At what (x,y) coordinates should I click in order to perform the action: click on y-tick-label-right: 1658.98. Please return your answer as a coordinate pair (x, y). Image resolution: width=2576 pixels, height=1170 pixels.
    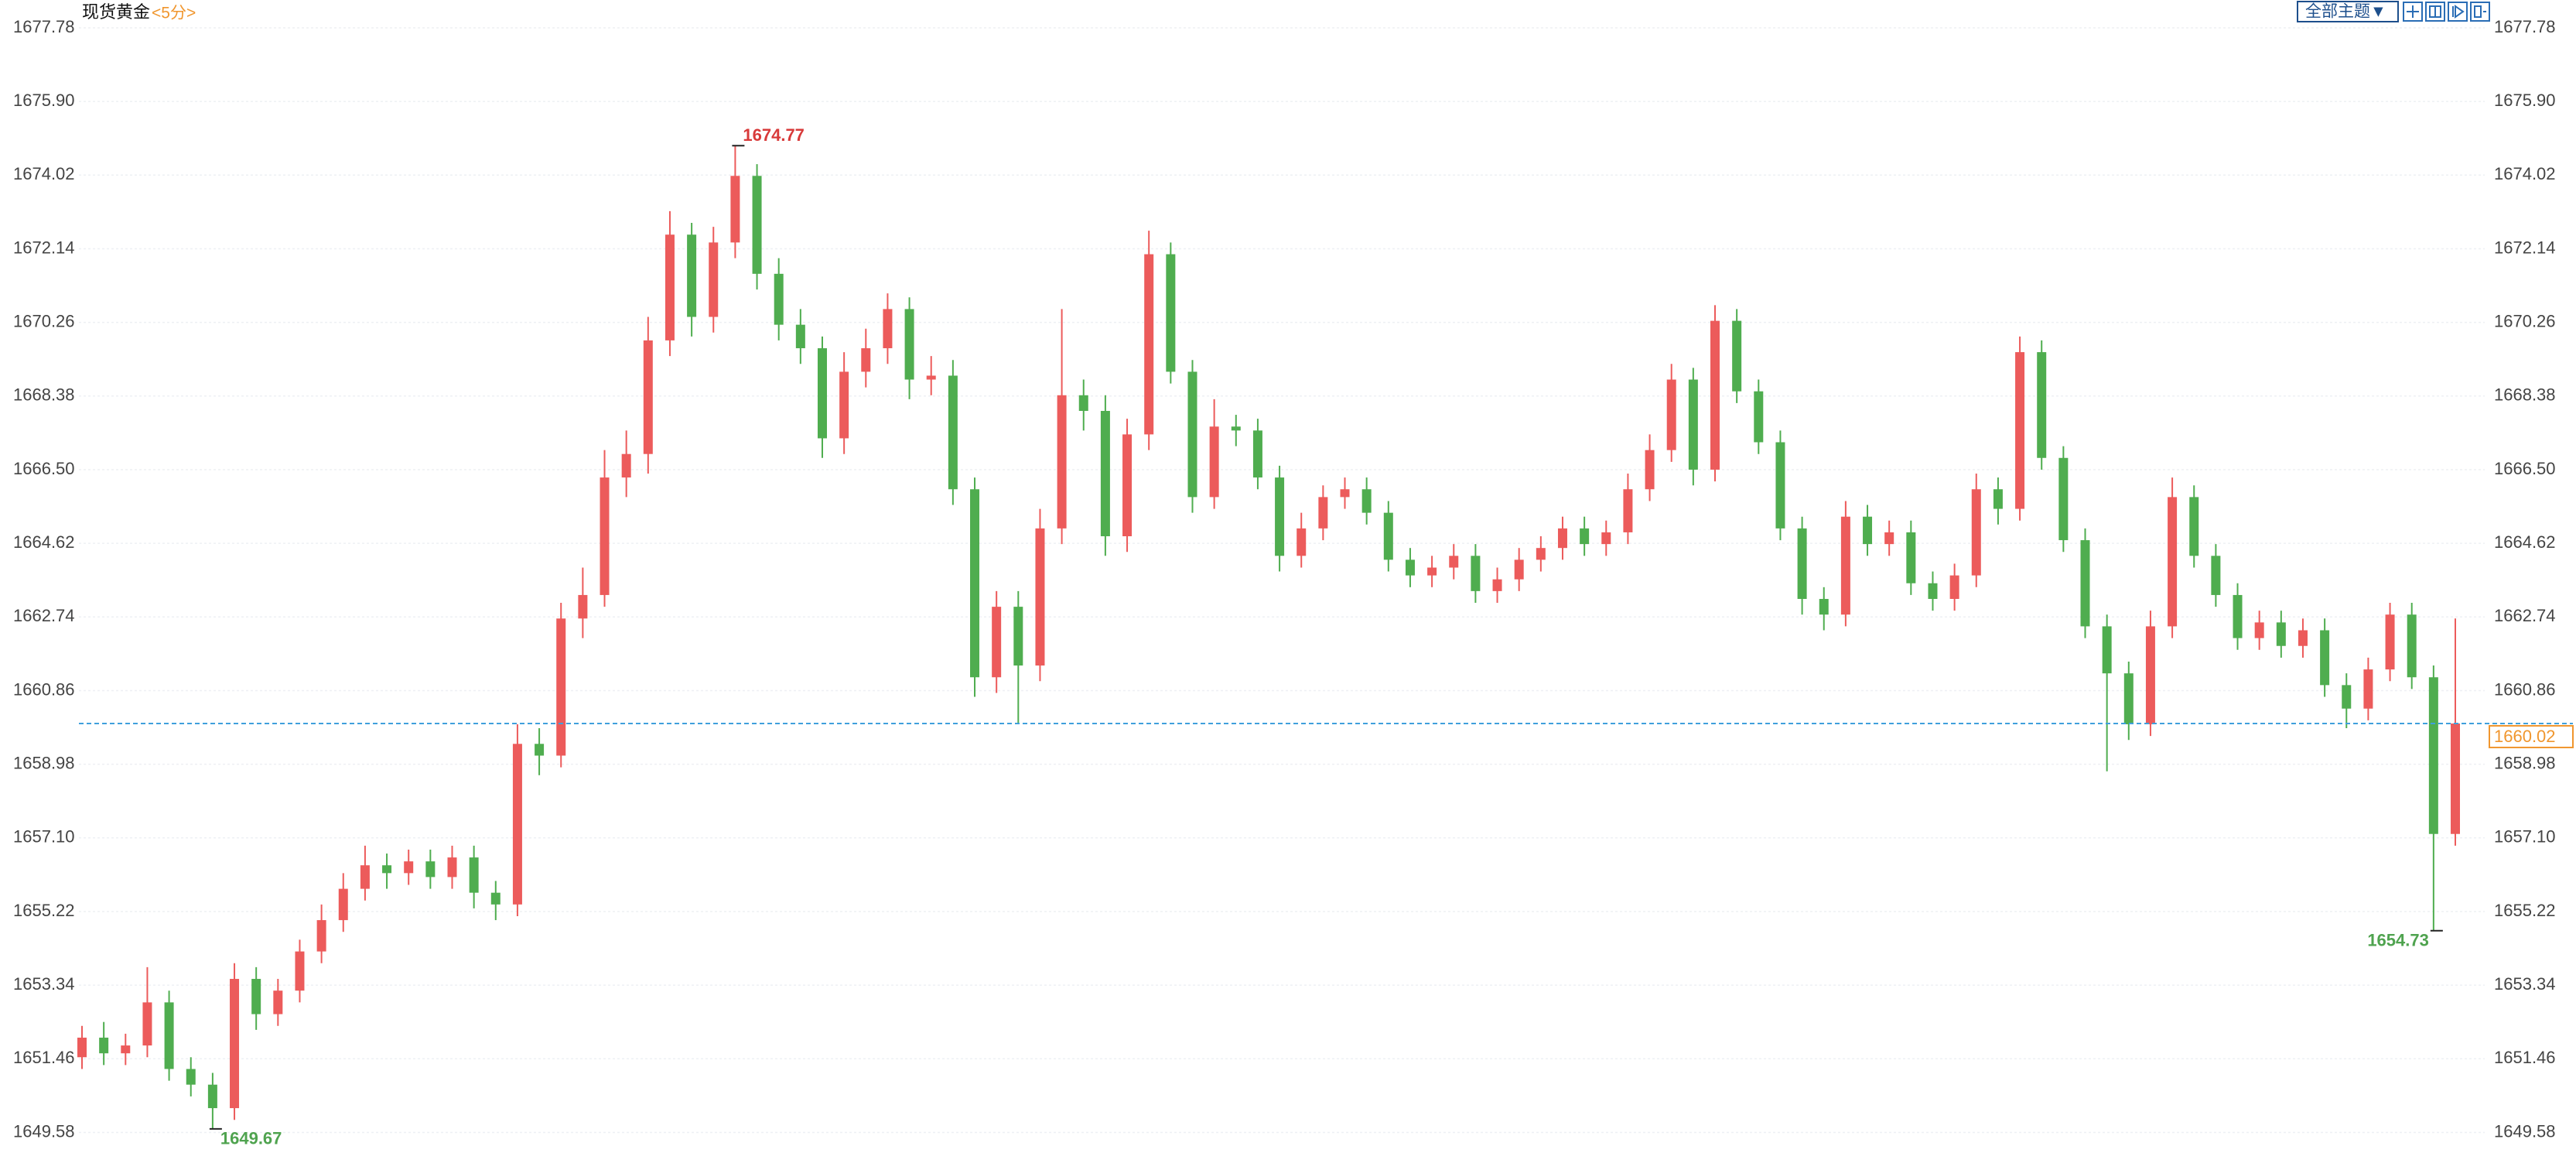
    Looking at the image, I should click on (2525, 763).